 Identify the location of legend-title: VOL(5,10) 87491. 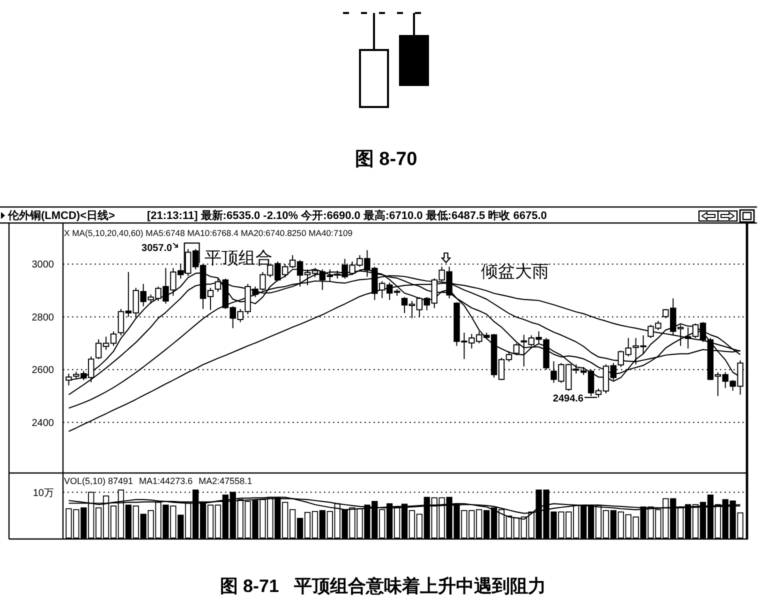
(99, 481).